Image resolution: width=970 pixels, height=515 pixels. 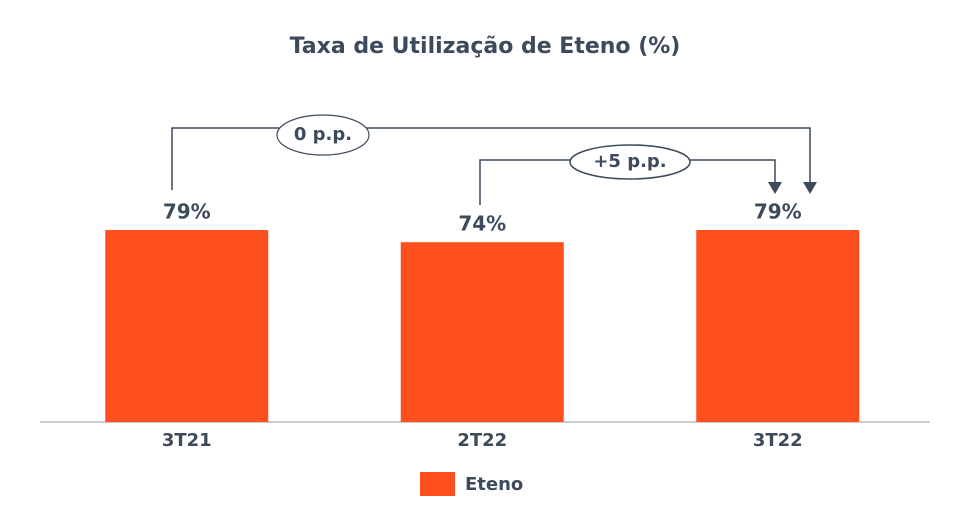 I want to click on annotation: +5 p.p., so click(x=629, y=161).